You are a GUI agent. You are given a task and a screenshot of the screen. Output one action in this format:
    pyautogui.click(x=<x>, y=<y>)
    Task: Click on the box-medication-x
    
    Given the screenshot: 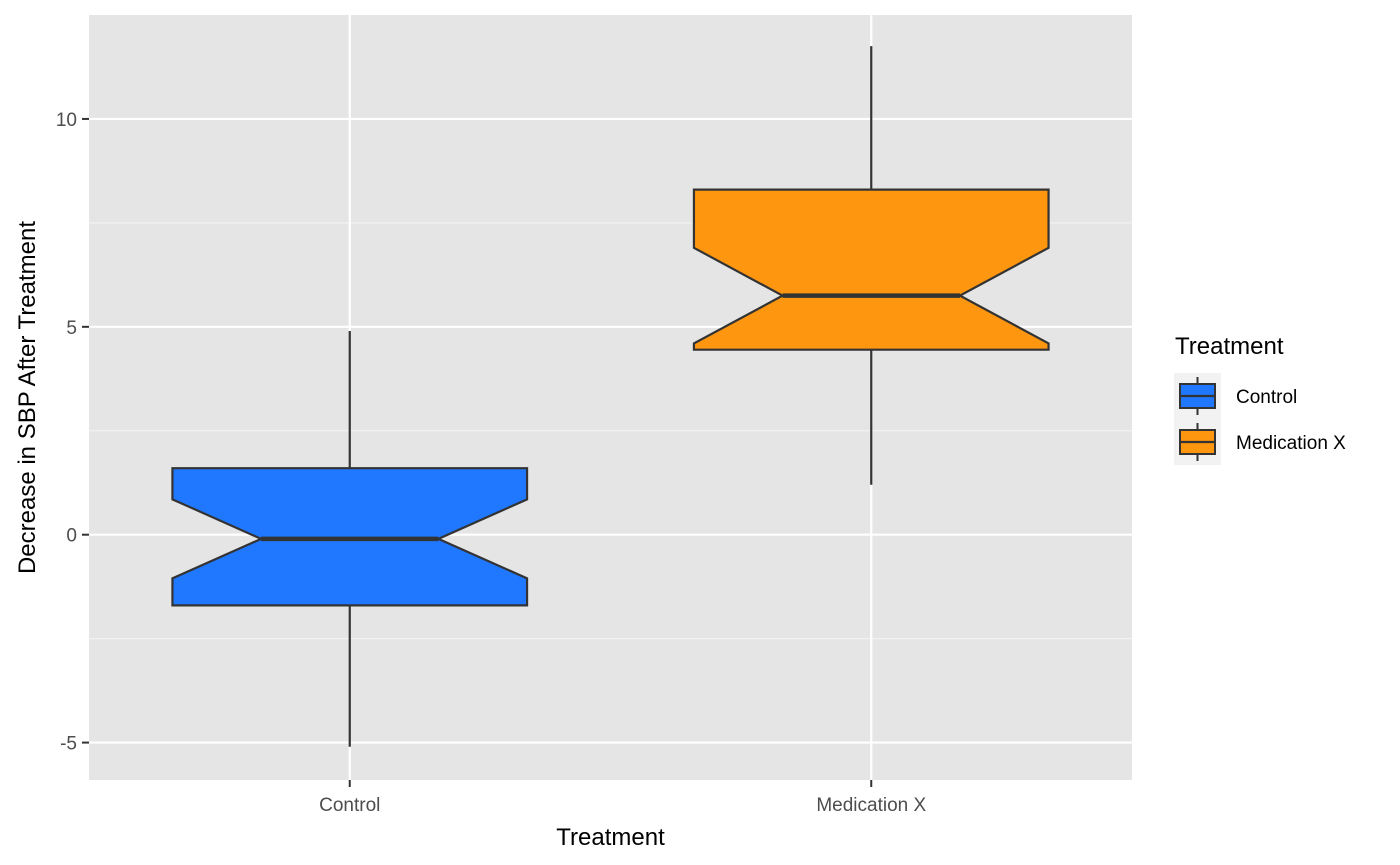 What is the action you would take?
    pyautogui.click(x=871, y=265)
    